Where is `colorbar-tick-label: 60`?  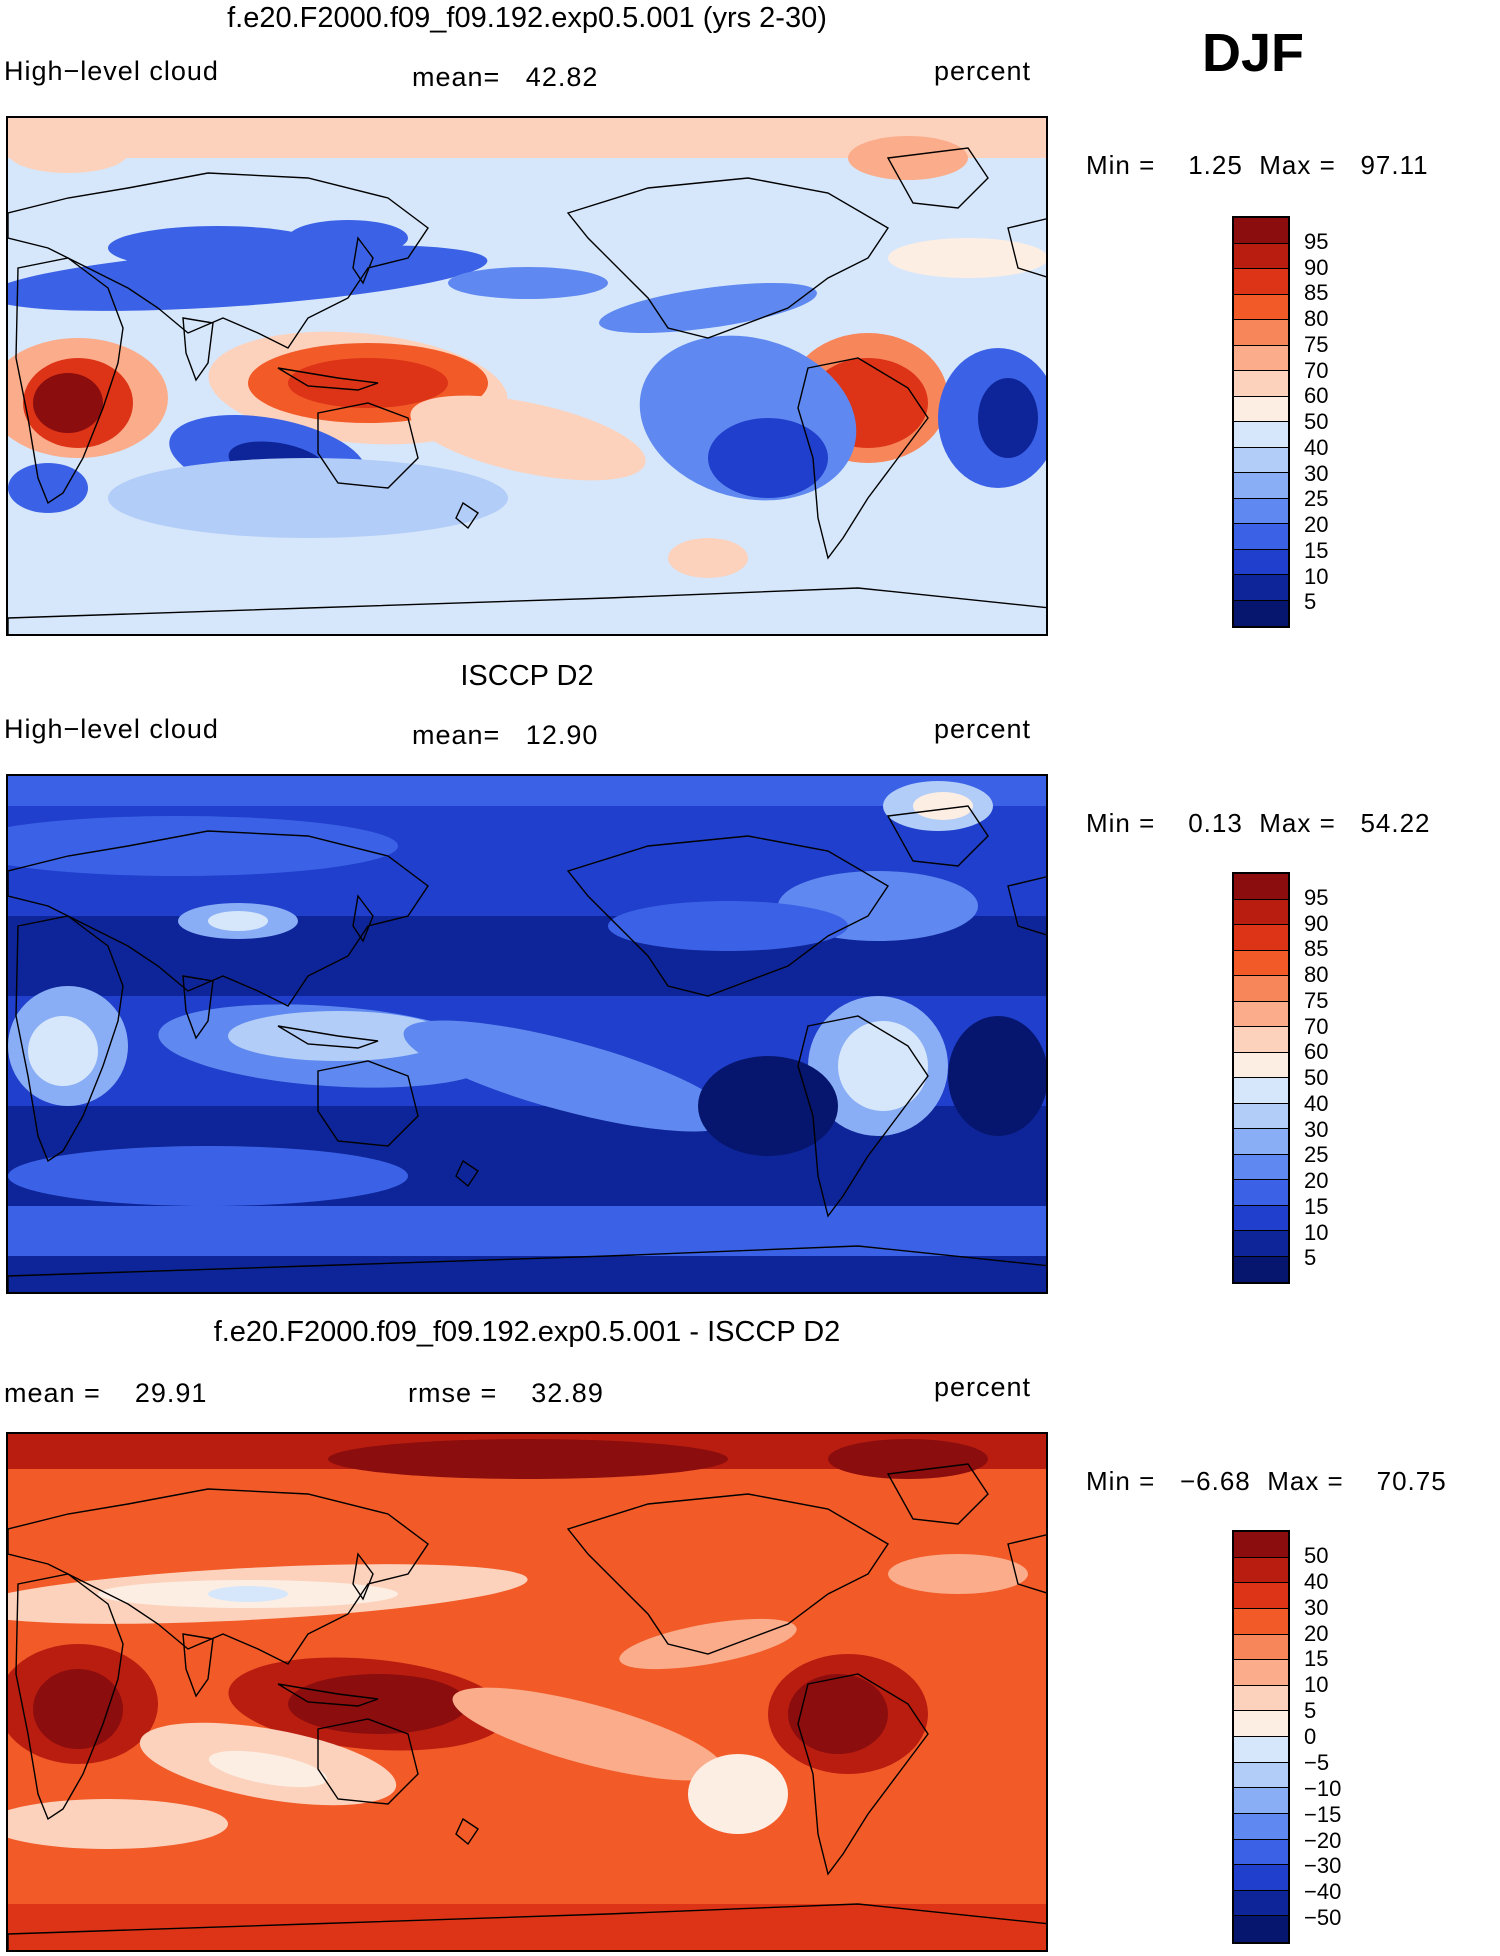
colorbar-tick-label: 60 is located at coordinates (1316, 396).